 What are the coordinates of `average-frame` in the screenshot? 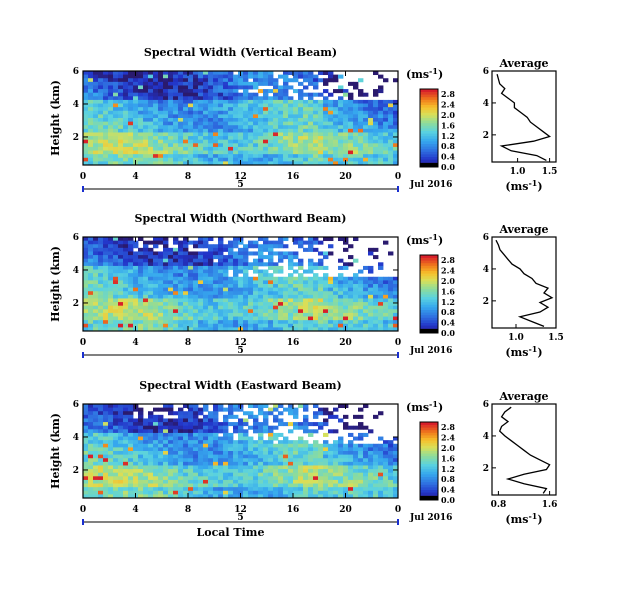 It's located at (524, 449).